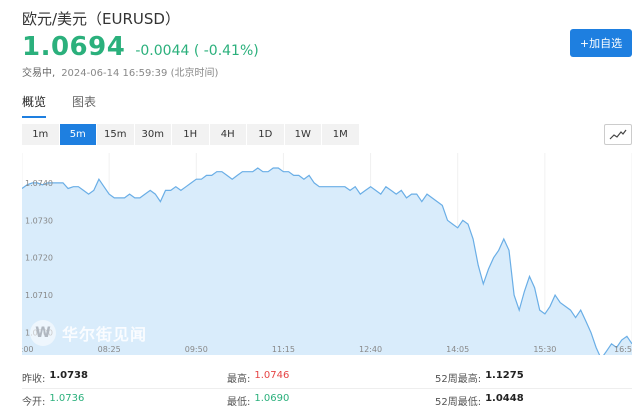  What do you see at coordinates (197, 51) in the screenshot?
I see `price-change: -0.0044 ( -0.41%)` at bounding box center [197, 51].